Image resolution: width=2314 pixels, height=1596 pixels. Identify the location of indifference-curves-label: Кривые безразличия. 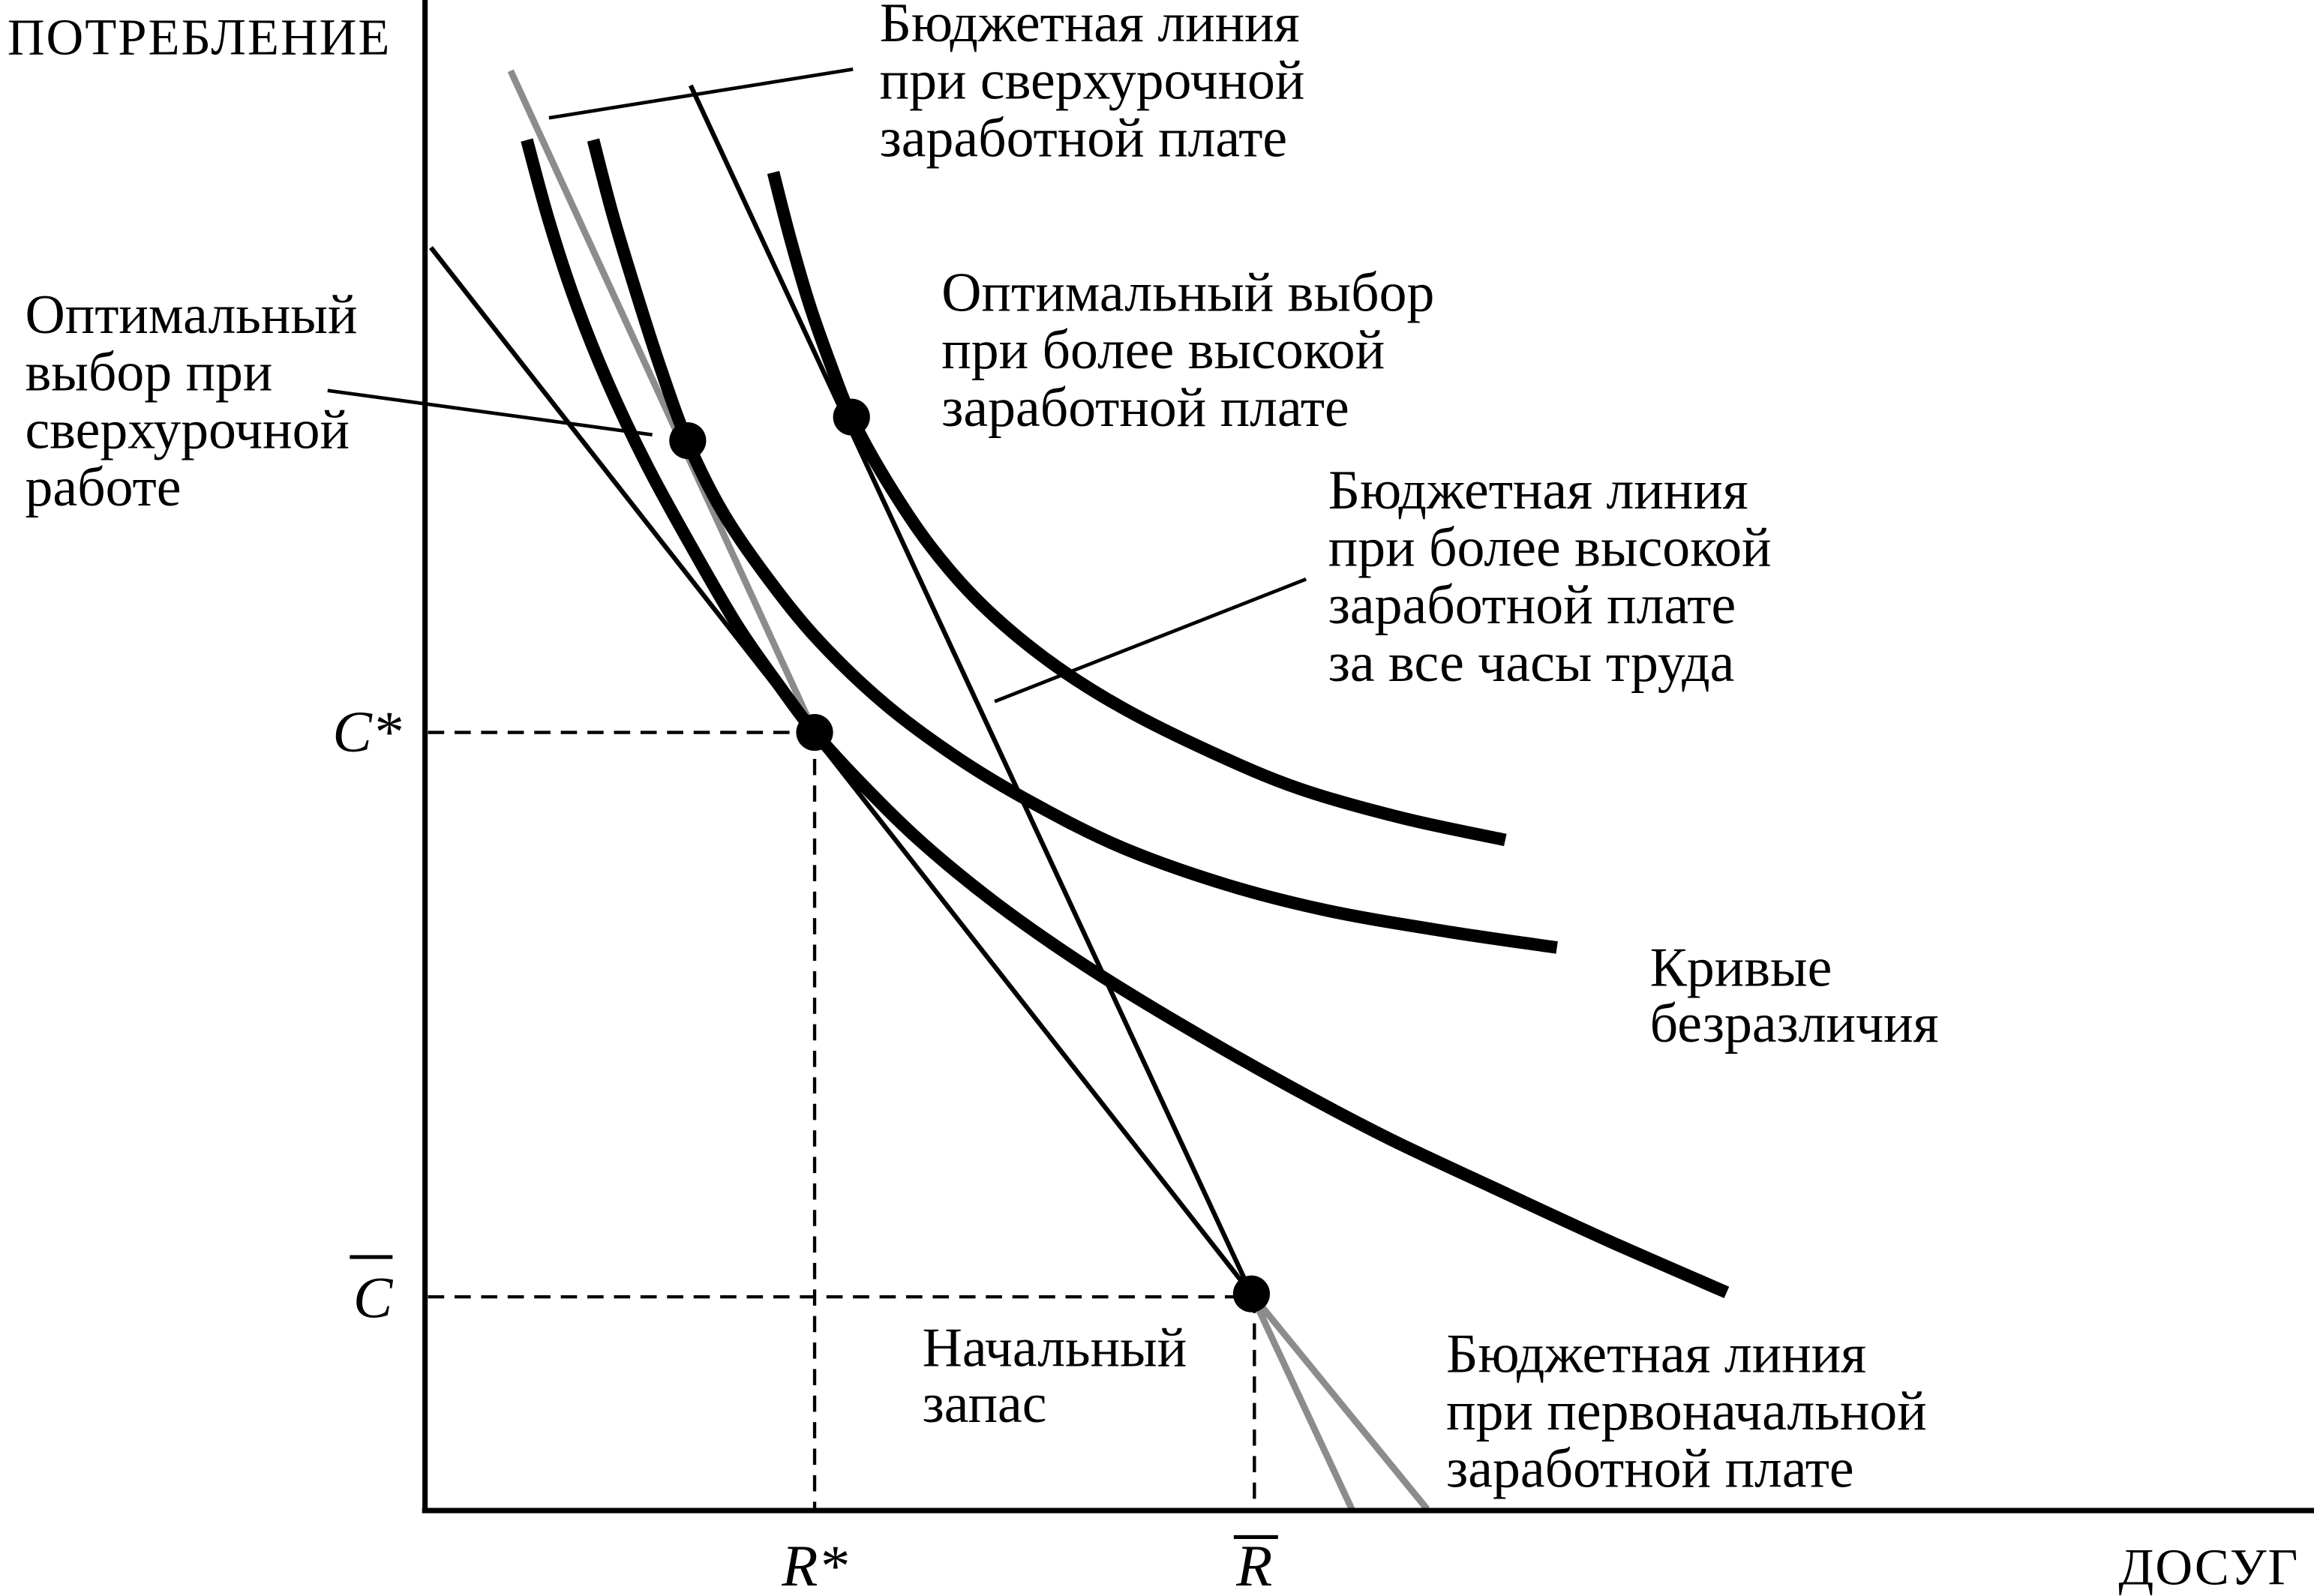
(1794, 995).